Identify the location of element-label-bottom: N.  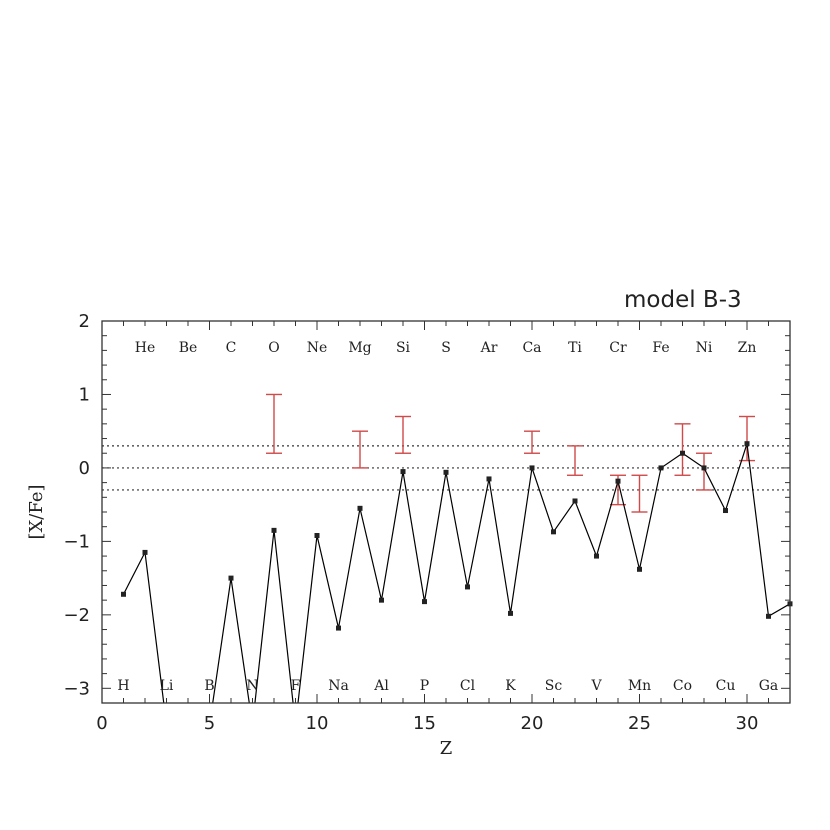
(252, 686).